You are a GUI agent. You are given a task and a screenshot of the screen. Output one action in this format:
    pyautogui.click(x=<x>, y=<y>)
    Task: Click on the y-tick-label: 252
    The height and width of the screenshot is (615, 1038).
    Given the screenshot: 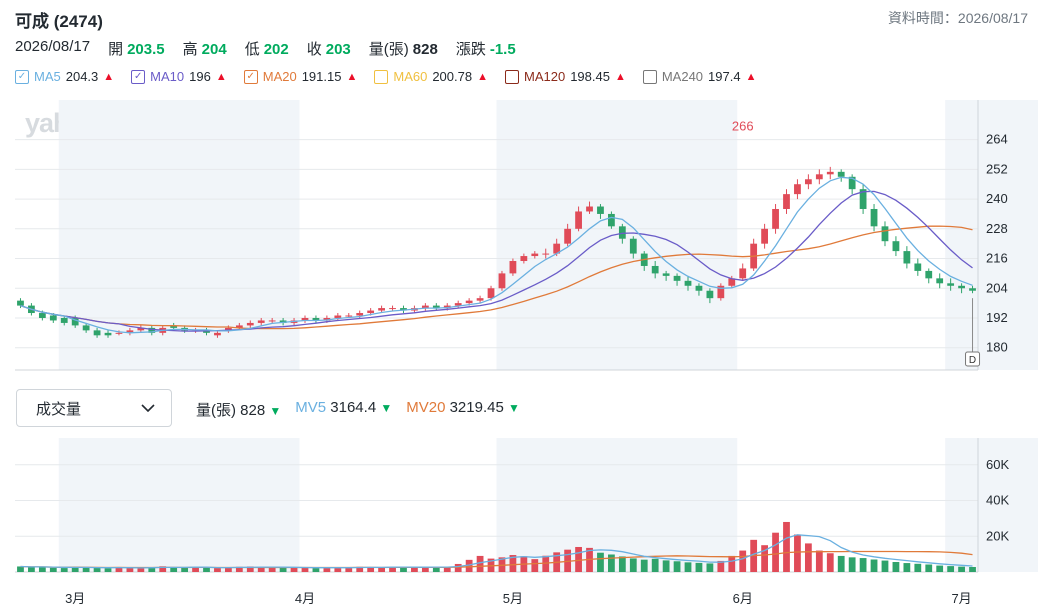 What is the action you would take?
    pyautogui.click(x=997, y=168)
    